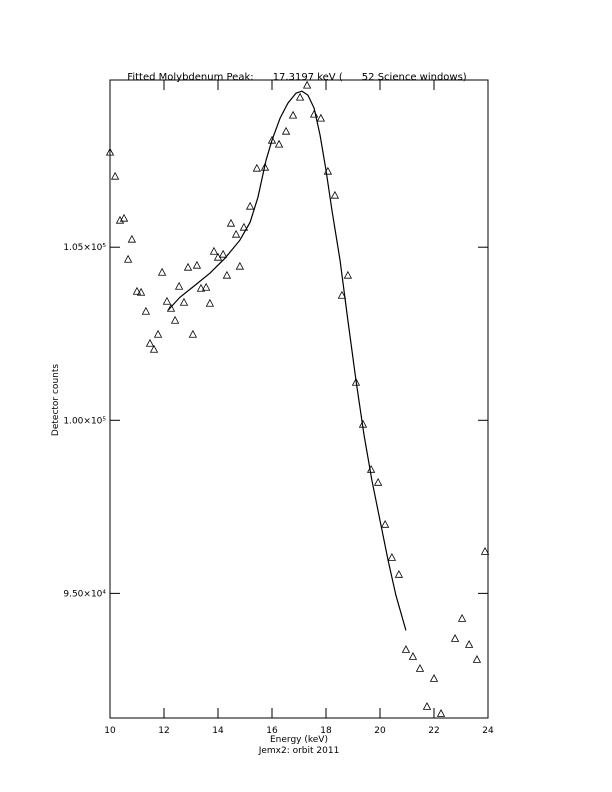 This screenshot has height=792, width=612. What do you see at coordinates (299, 751) in the screenshot?
I see `subtitle: Jemx2: orbit 2011` at bounding box center [299, 751].